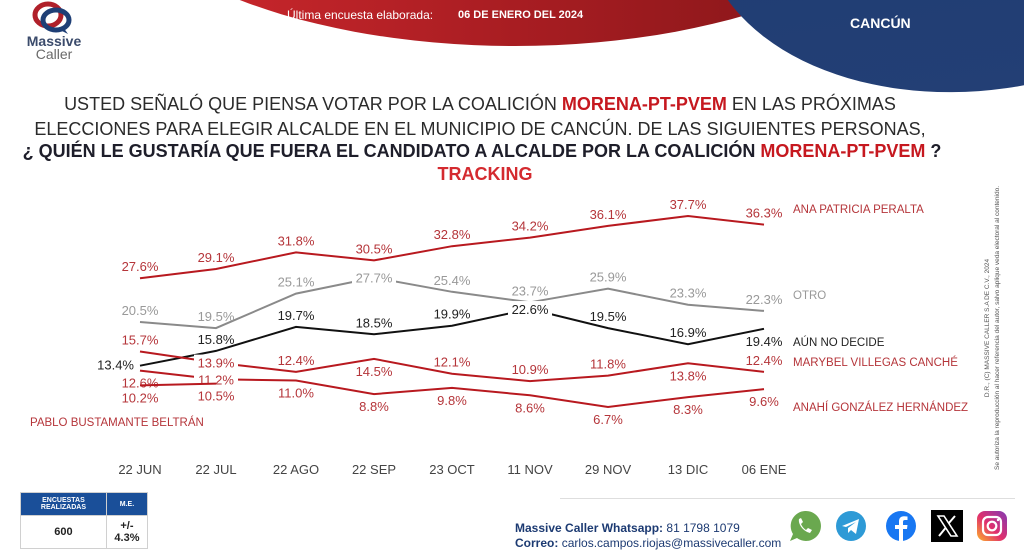 This screenshot has height=550, width=1024. What do you see at coordinates (608, 214) in the screenshot?
I see `data-label: 36.1%` at bounding box center [608, 214].